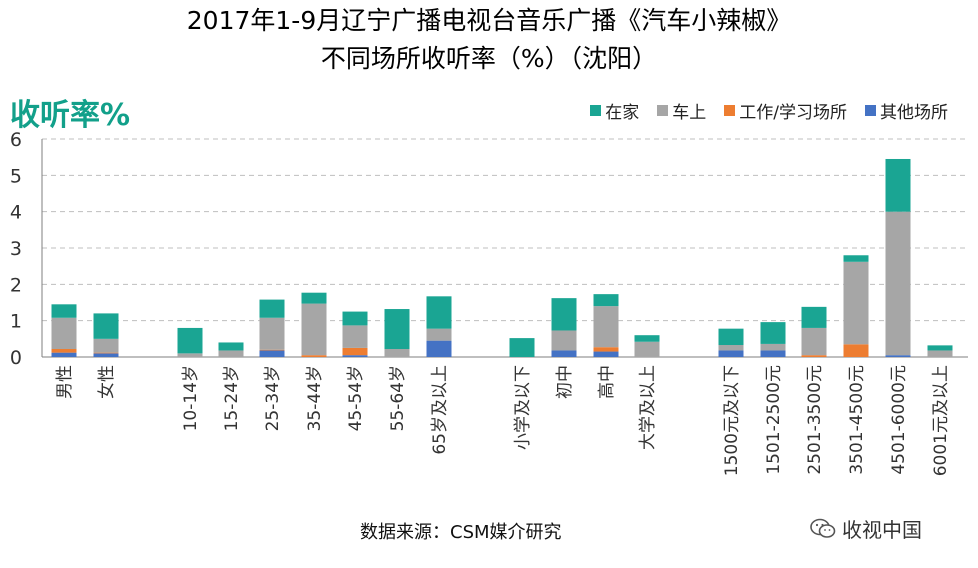  Describe the element at coordinates (16, 249) in the screenshot. I see `y-tick-label: 3` at that location.